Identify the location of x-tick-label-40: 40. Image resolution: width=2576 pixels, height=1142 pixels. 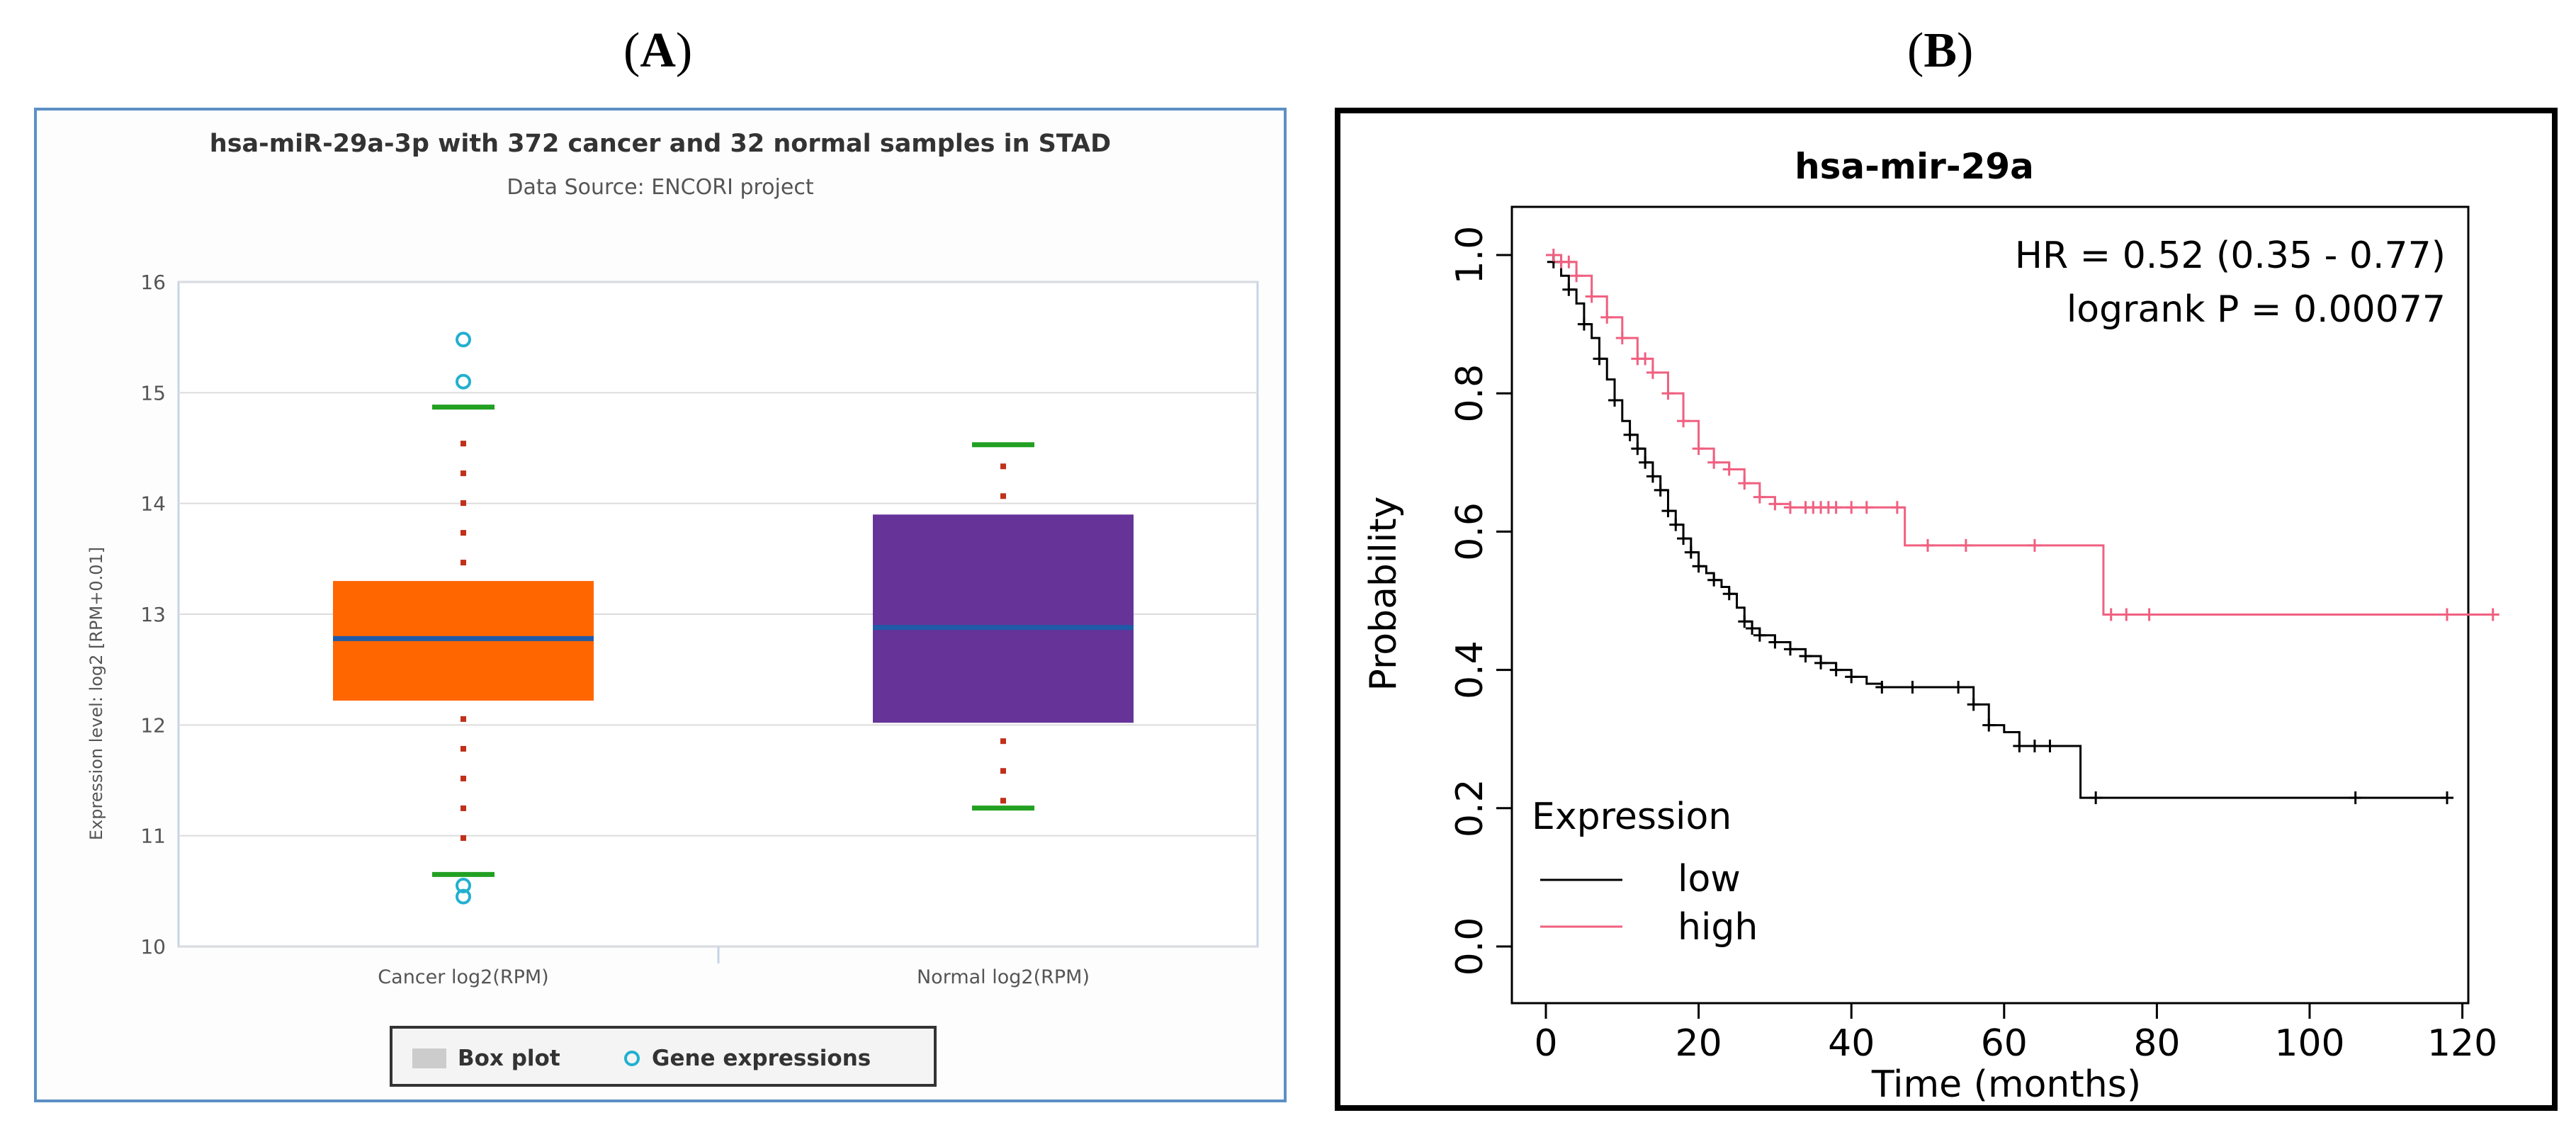
(1851, 1043).